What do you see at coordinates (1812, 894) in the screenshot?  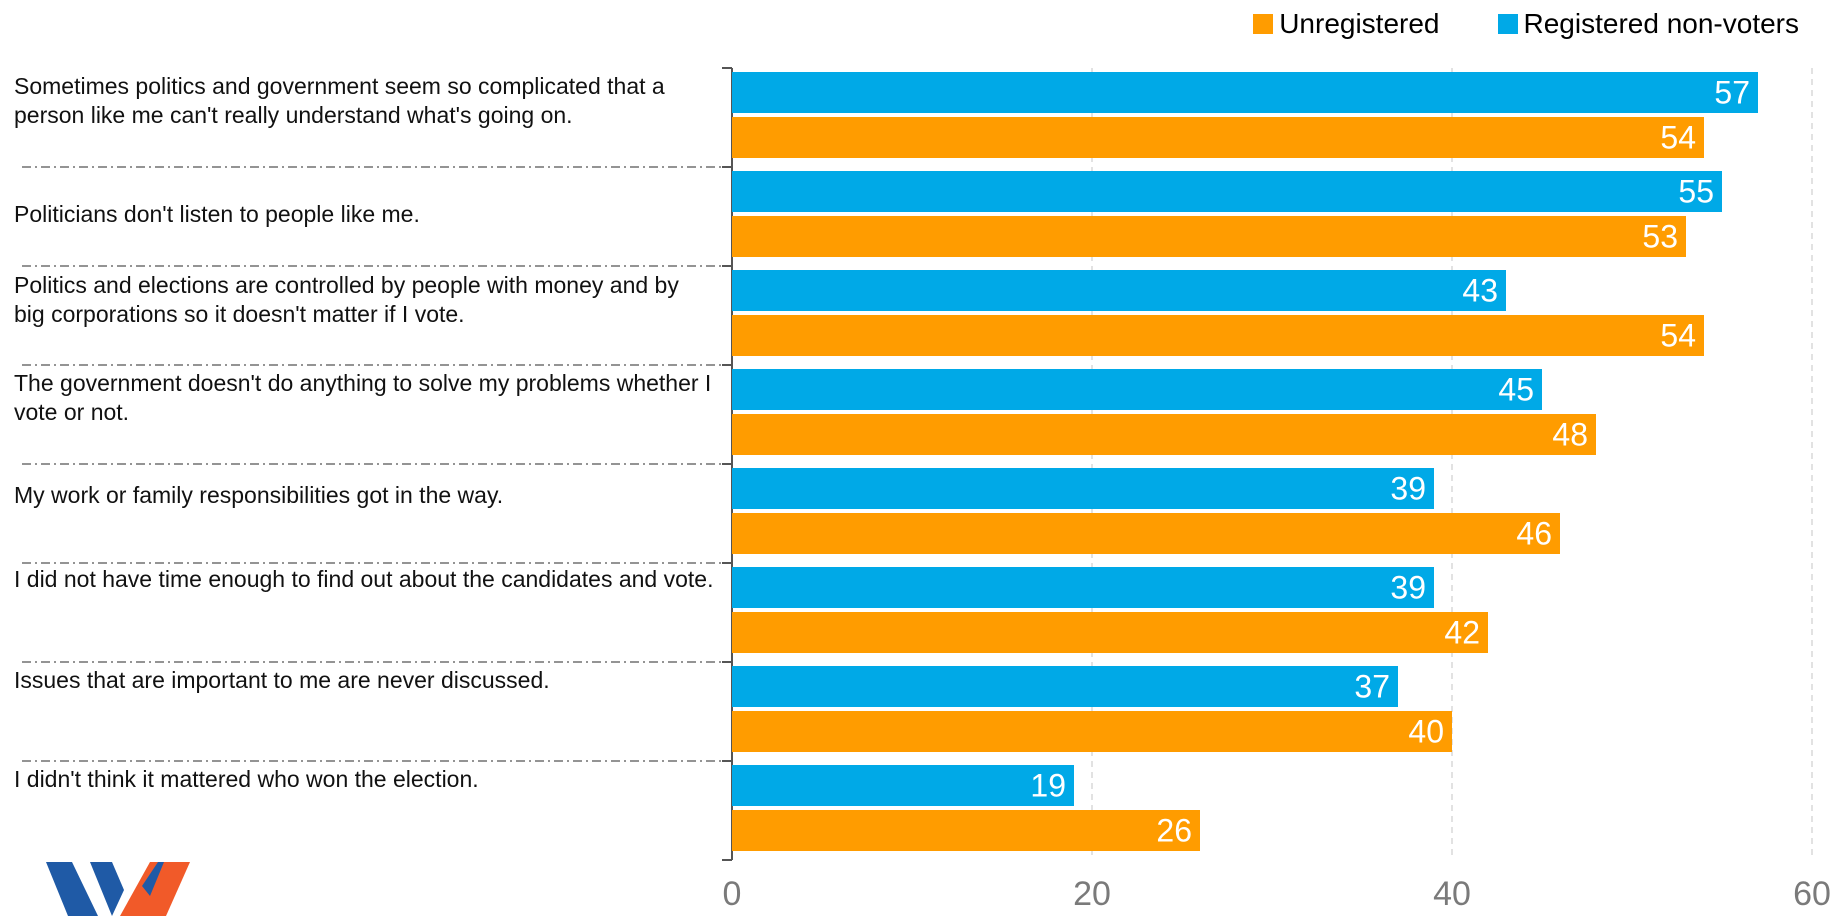 I see `x-tick-label: 60` at bounding box center [1812, 894].